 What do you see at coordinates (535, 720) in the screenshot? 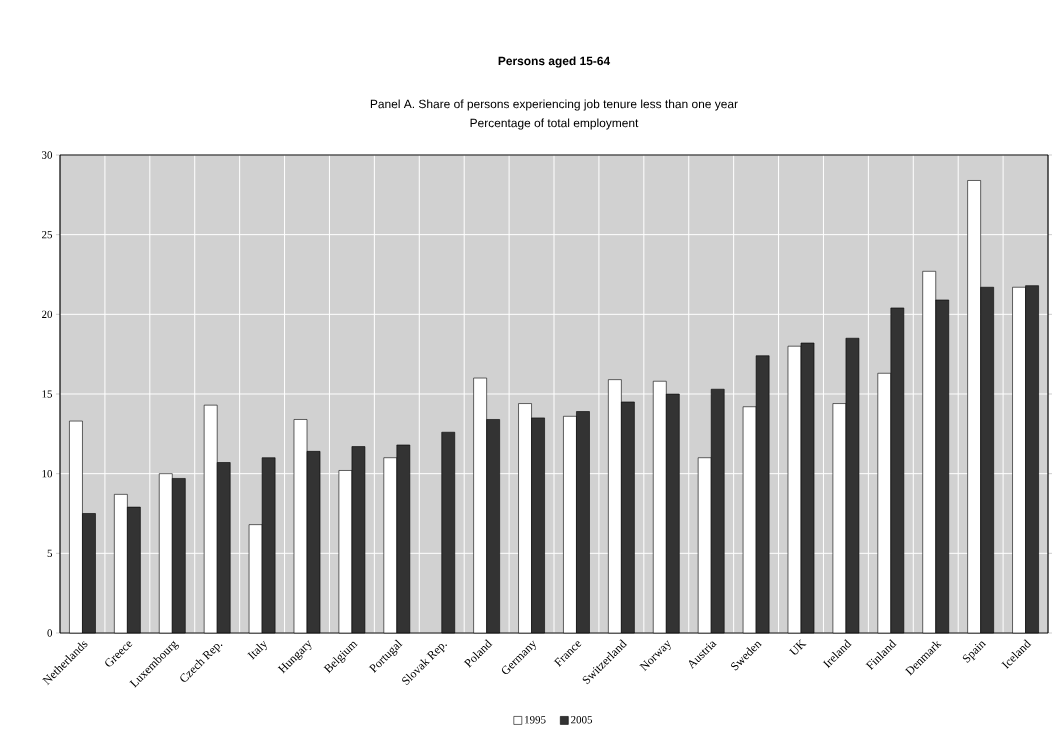
I see `legend-label: 1995` at bounding box center [535, 720].